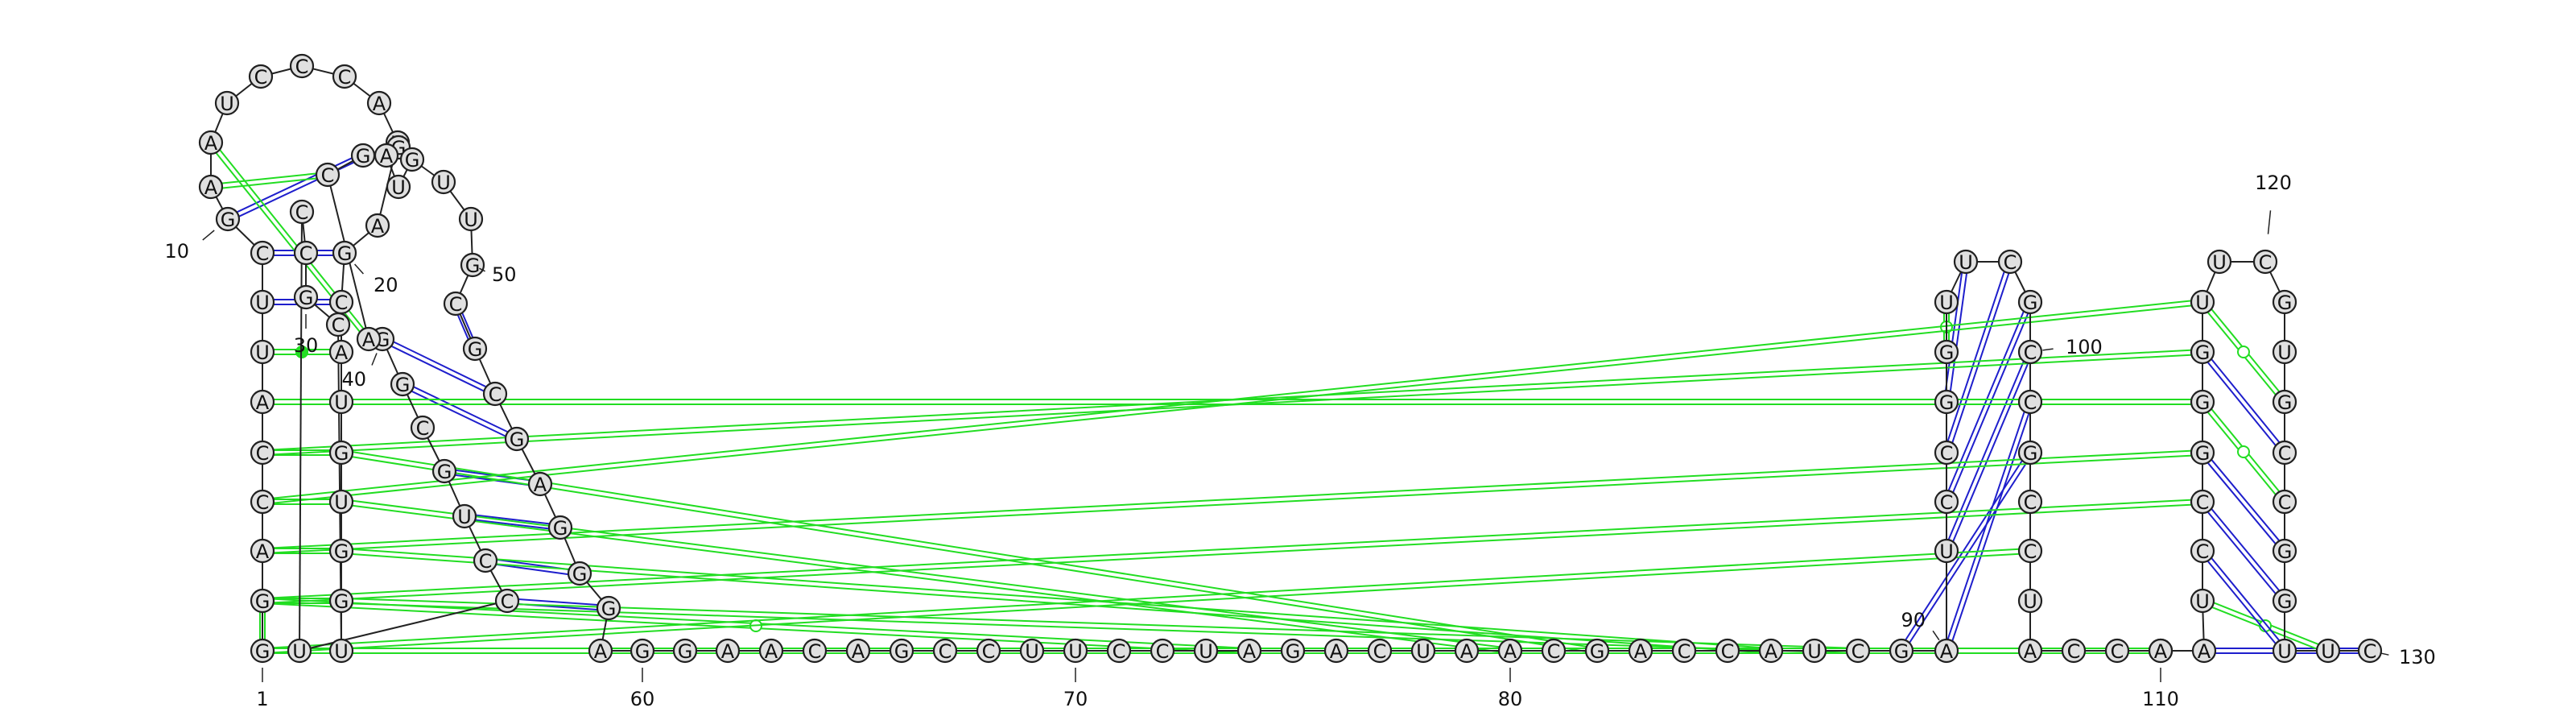 Image resolution: width=2576 pixels, height=716 pixels. What do you see at coordinates (353, 379) in the screenshot?
I see `svg-text: 40` at bounding box center [353, 379].